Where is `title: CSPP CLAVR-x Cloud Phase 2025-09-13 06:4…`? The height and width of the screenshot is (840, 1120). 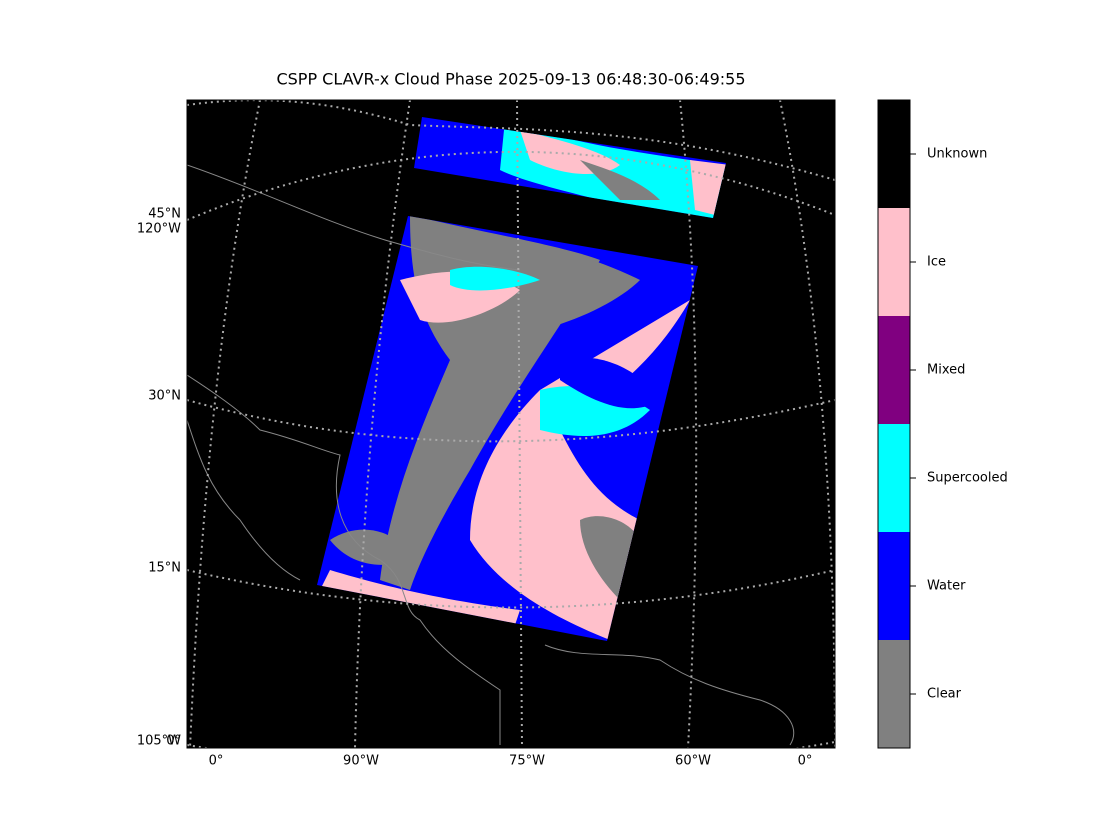 title: CSPP CLAVR-x Cloud Phase 2025-09-13 06:4… is located at coordinates (510, 79).